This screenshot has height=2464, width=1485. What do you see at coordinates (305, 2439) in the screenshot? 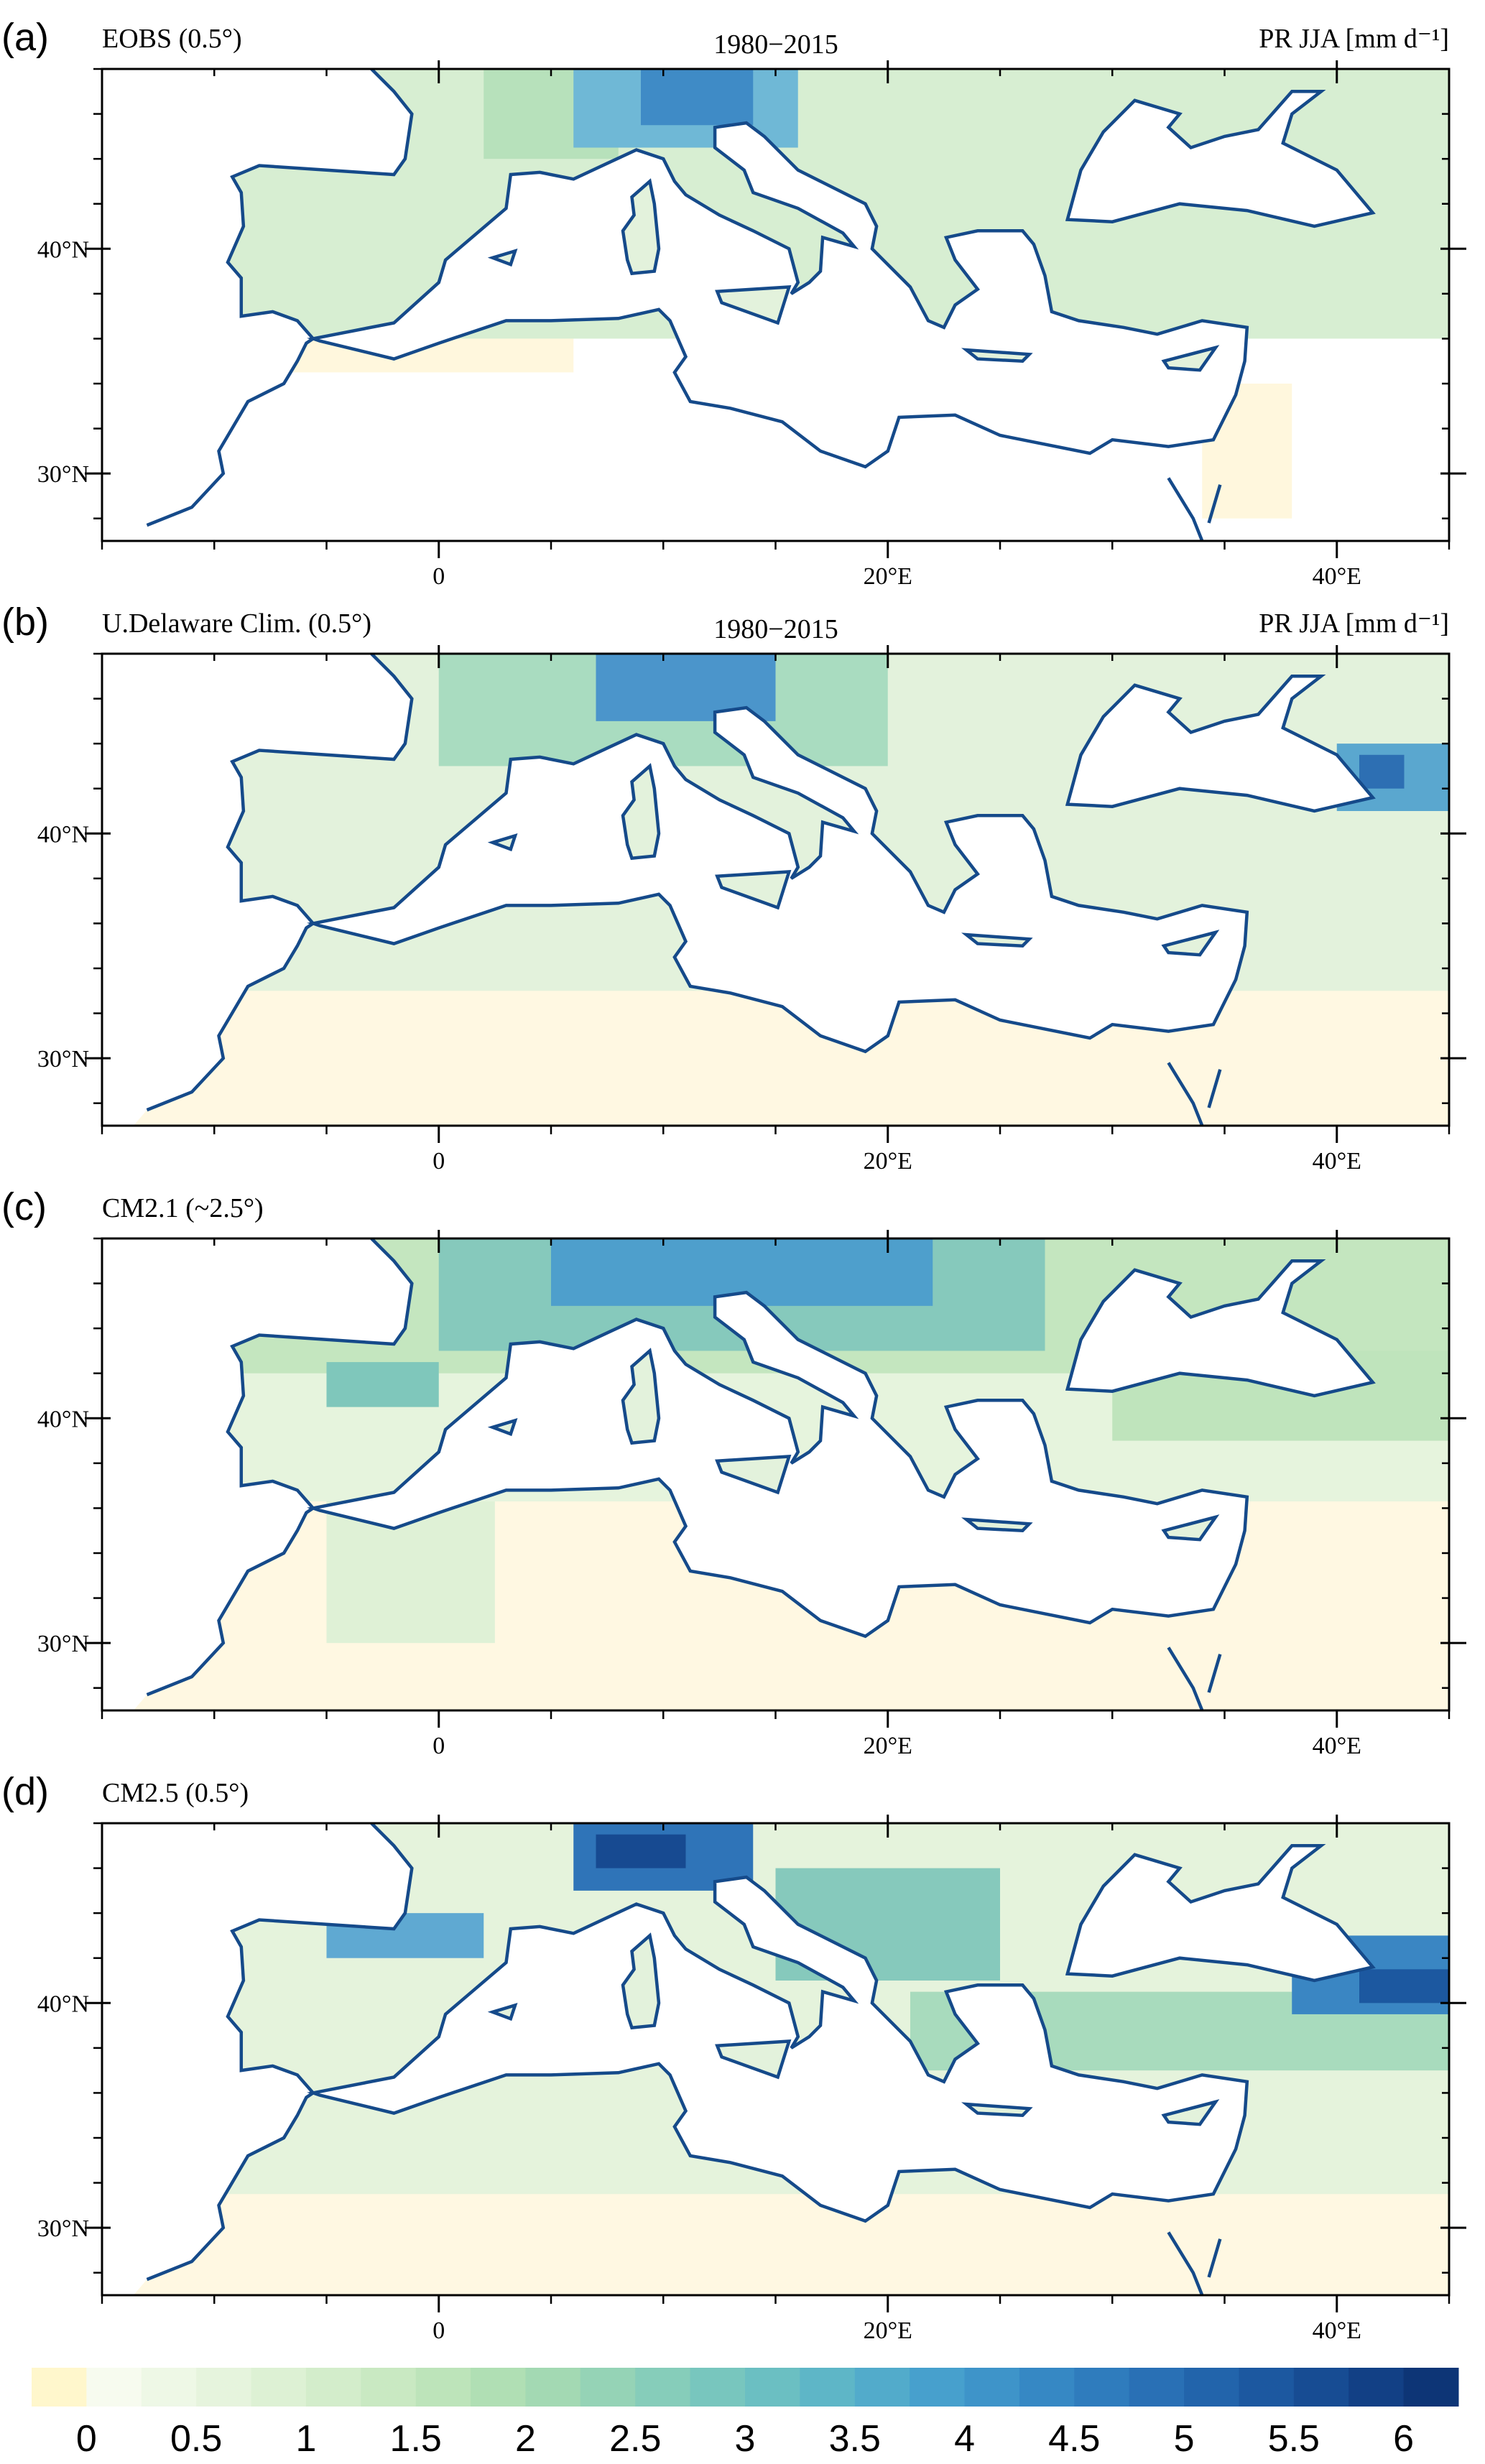
I see `colorbar-label: 1` at bounding box center [305, 2439].